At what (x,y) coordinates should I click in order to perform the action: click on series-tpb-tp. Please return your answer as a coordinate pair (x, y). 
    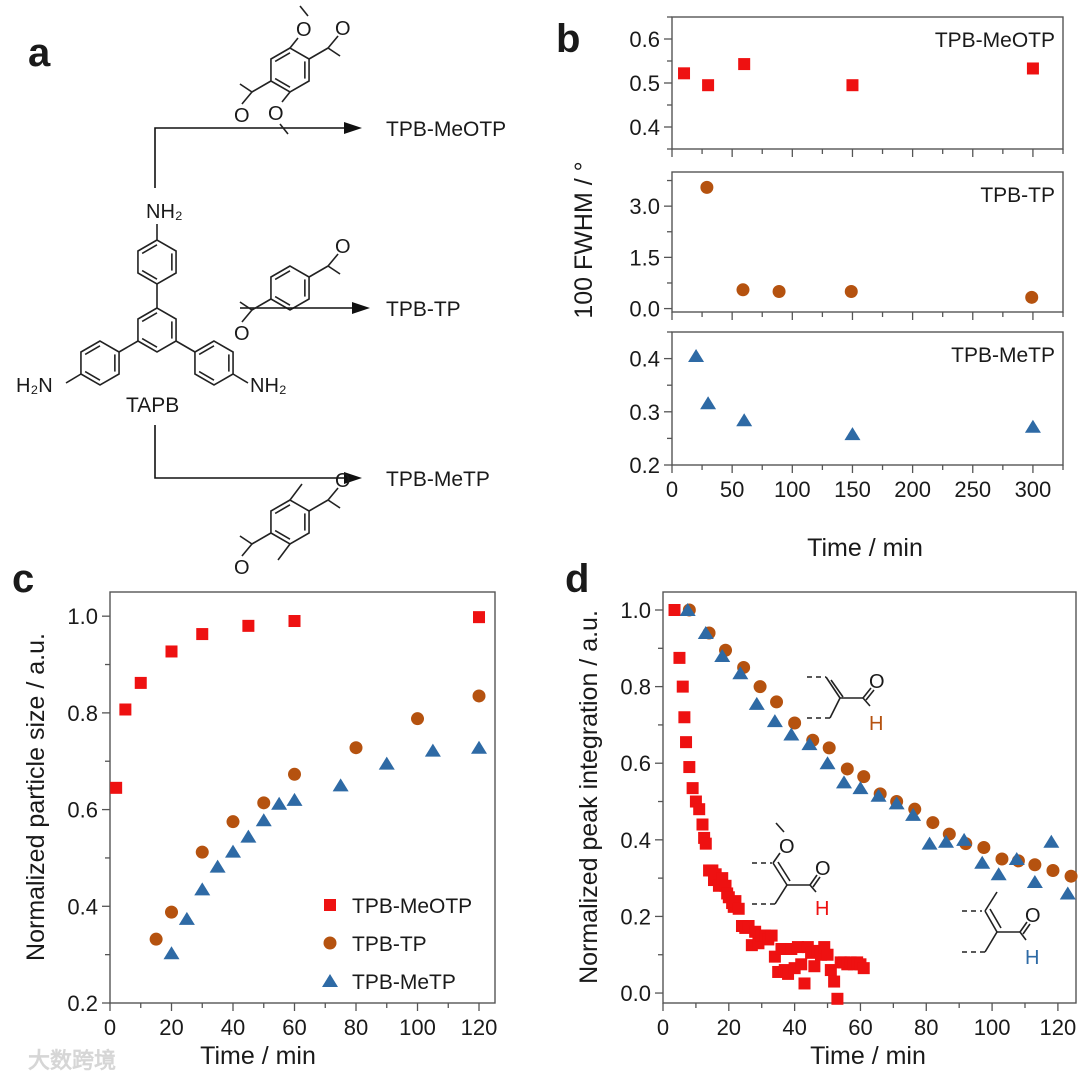
    Looking at the image, I should click on (869, 242).